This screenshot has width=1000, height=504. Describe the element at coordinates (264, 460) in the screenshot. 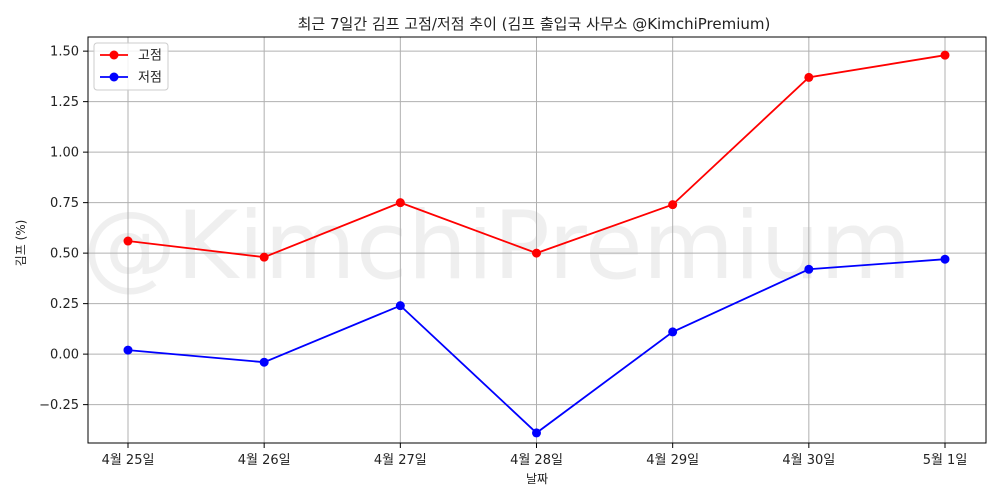

I see `x-tick-label: 4월 26일` at that location.